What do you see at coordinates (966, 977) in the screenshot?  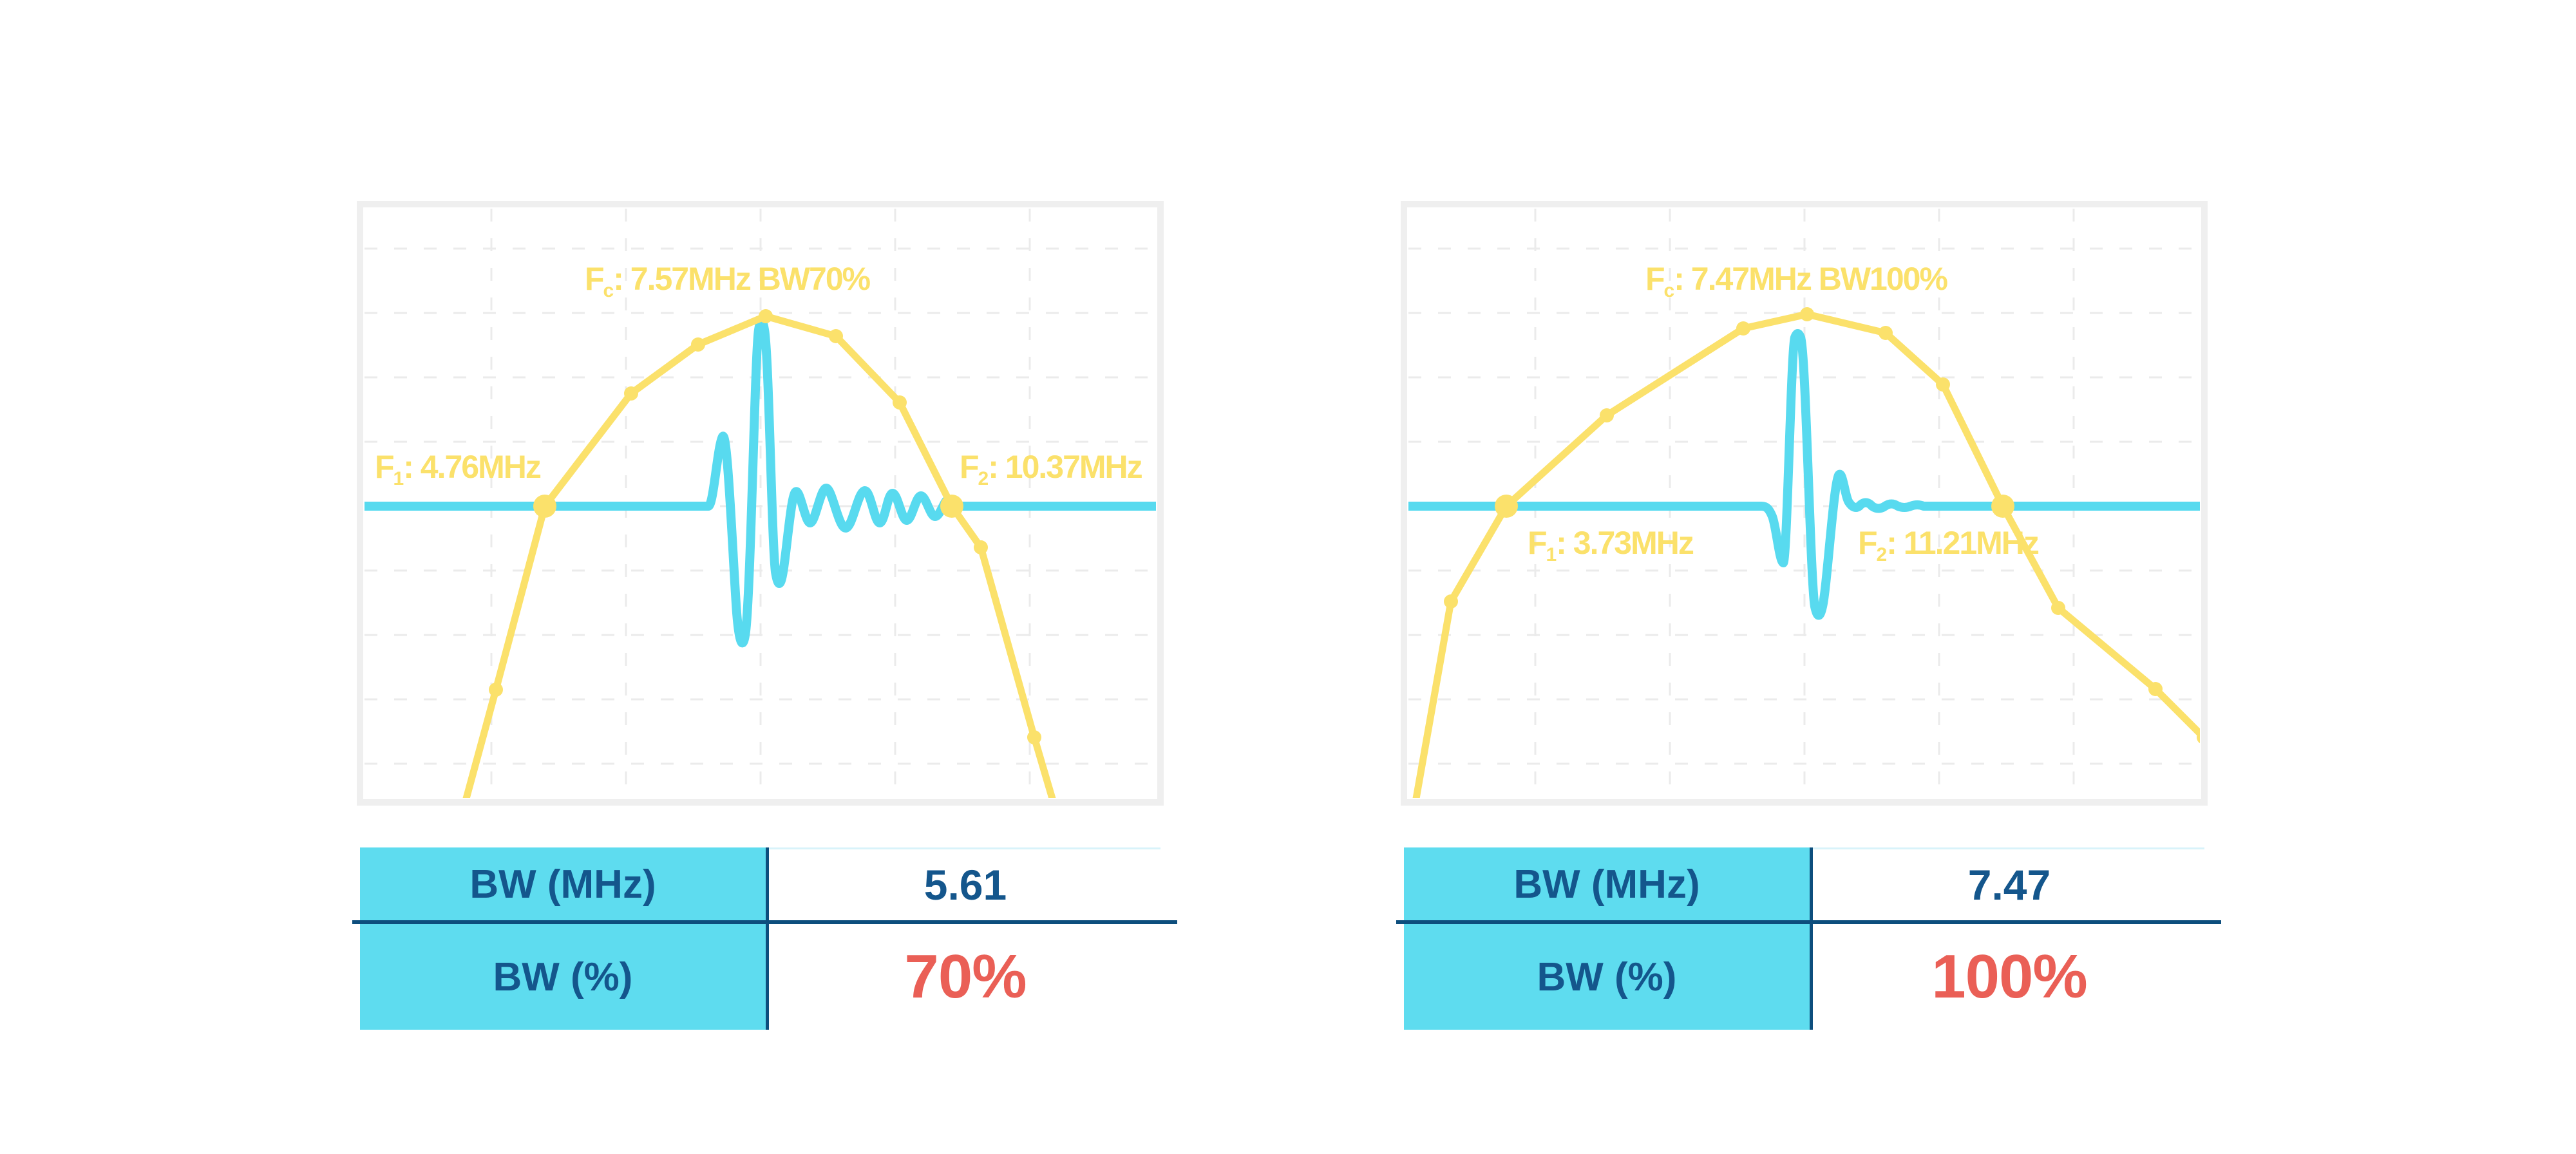 I see `bw-percent-value: 70%` at bounding box center [966, 977].